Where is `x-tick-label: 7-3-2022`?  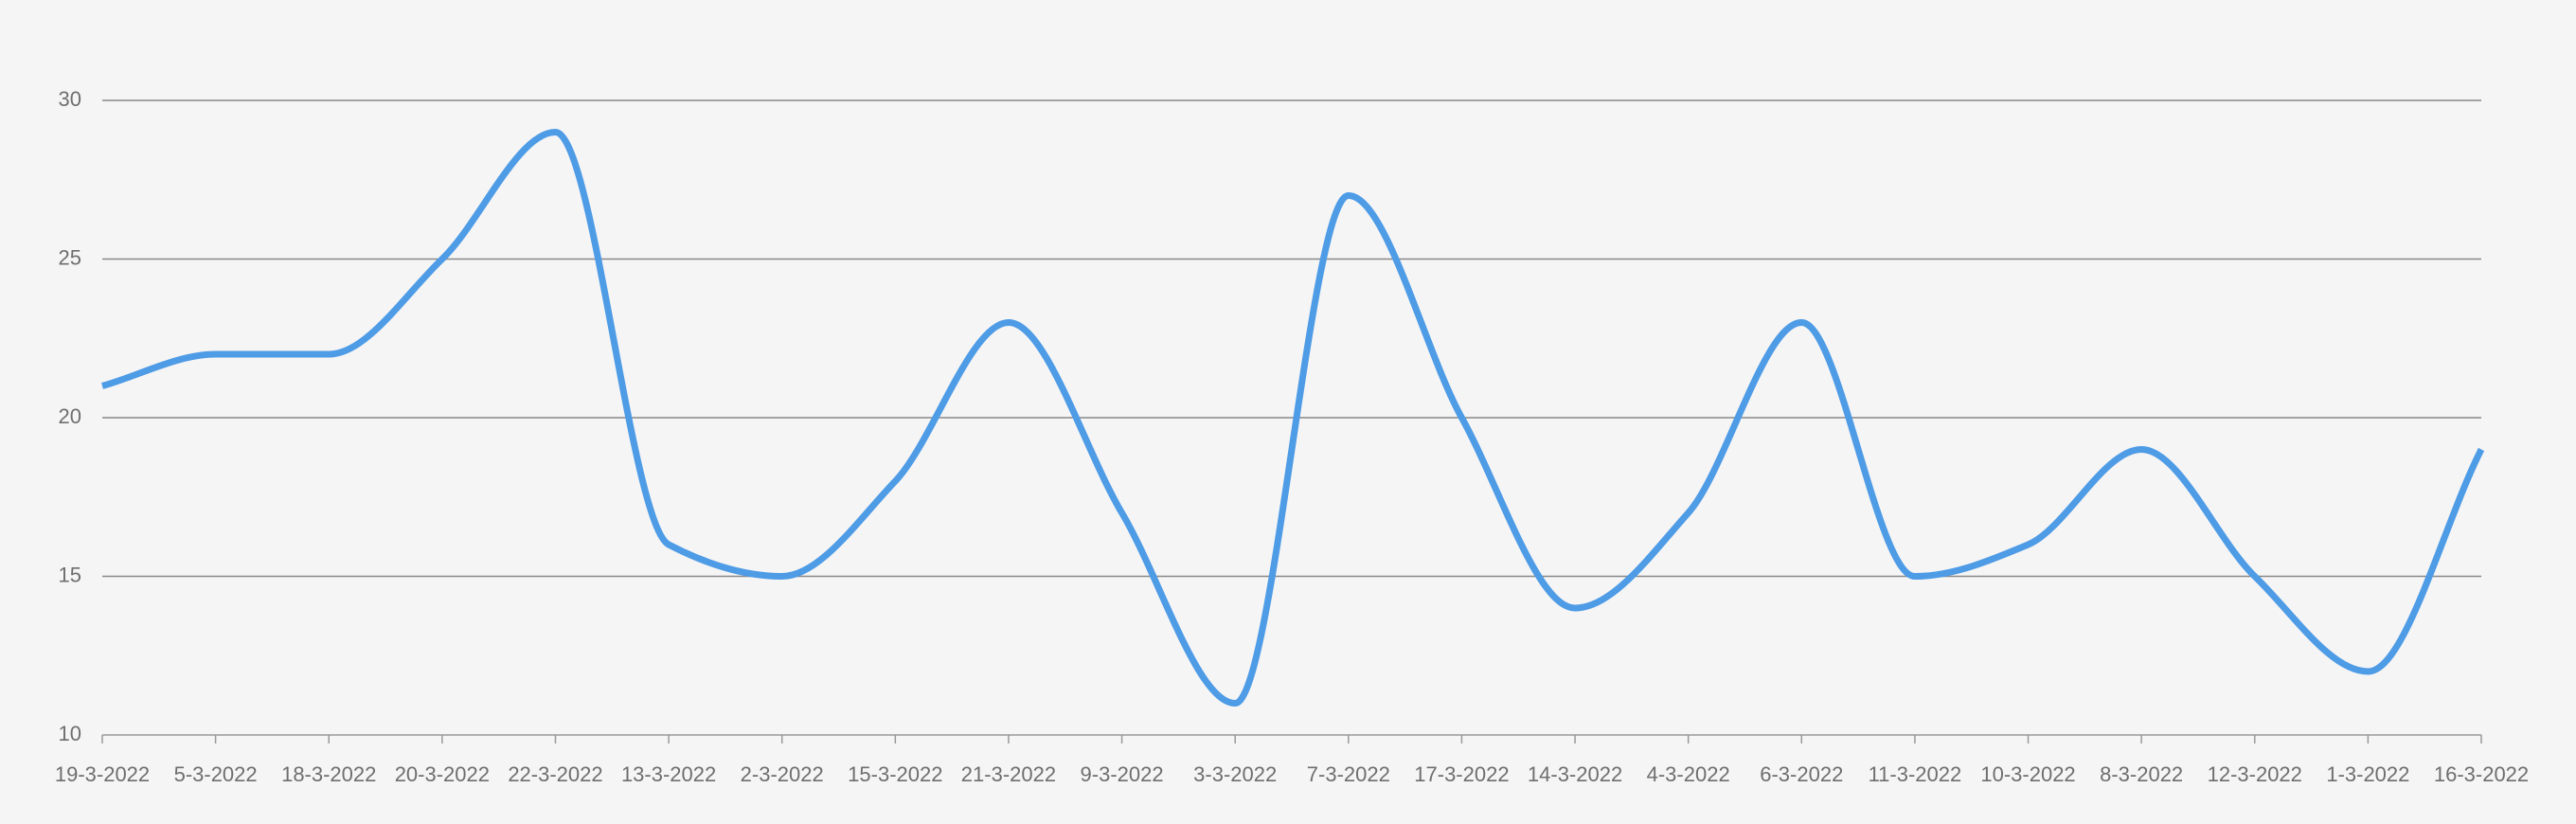
x-tick-label: 7-3-2022 is located at coordinates (1348, 774).